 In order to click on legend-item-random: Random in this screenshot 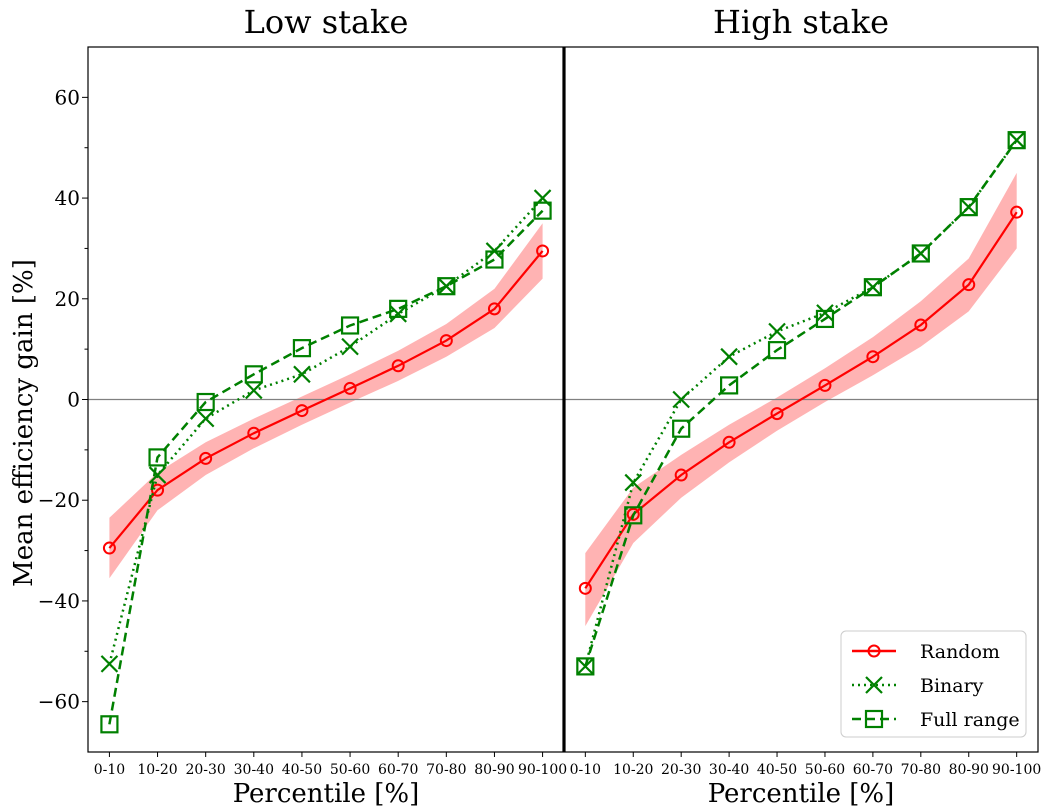, I will do `click(926, 652)`.